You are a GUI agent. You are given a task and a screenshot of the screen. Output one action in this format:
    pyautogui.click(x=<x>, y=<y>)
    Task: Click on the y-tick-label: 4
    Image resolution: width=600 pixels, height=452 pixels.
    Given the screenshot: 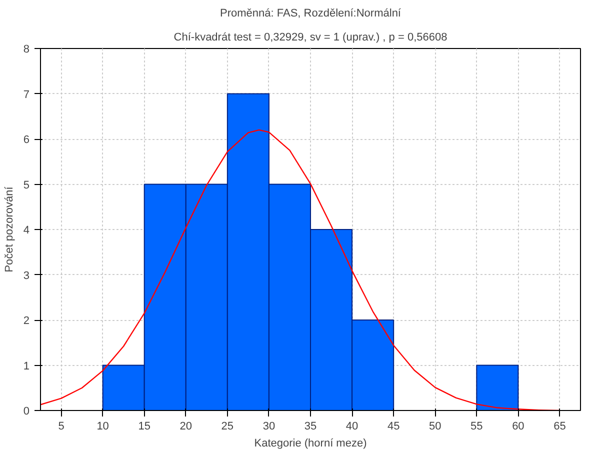 What is the action you would take?
    pyautogui.click(x=26, y=230)
    